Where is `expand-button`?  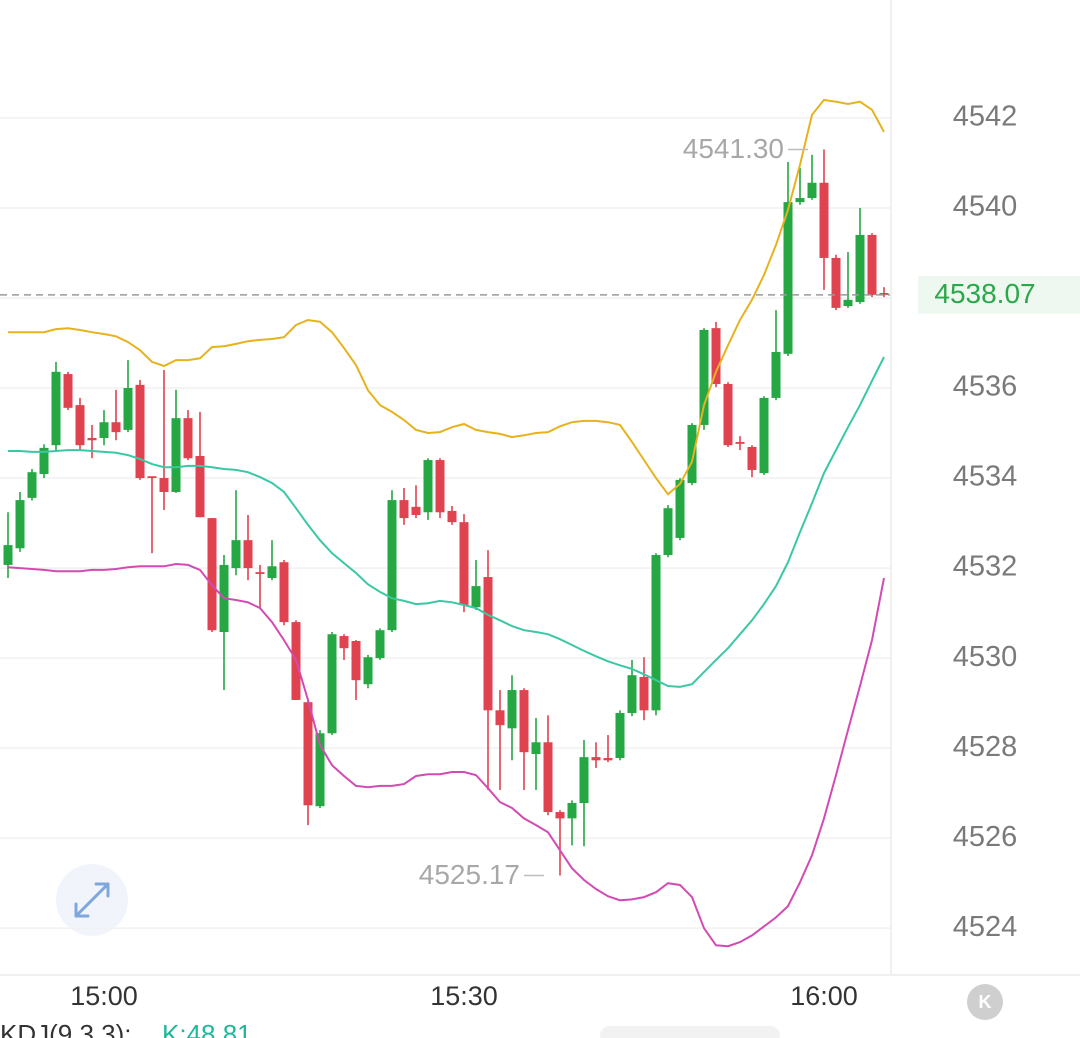
expand-button is located at coordinates (92, 900).